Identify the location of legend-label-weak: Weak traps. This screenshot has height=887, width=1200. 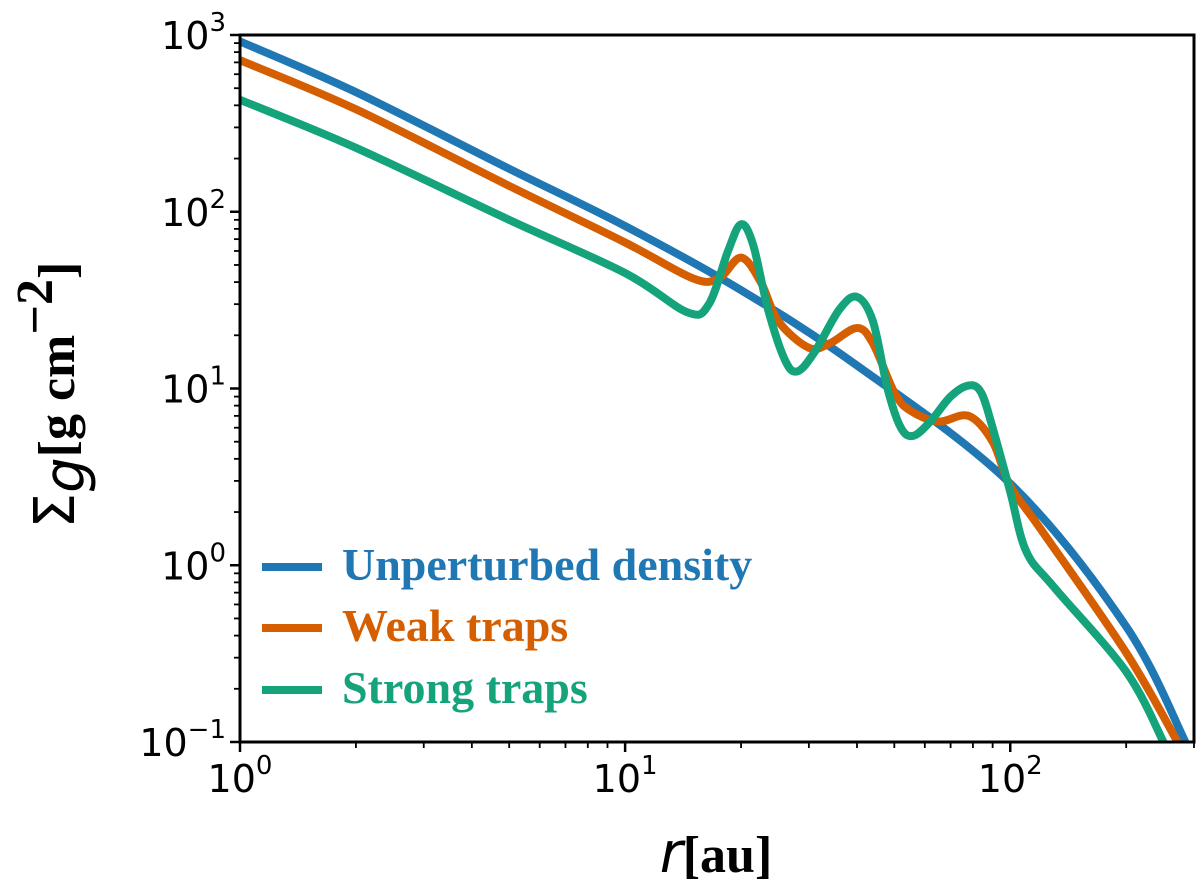
(455, 625).